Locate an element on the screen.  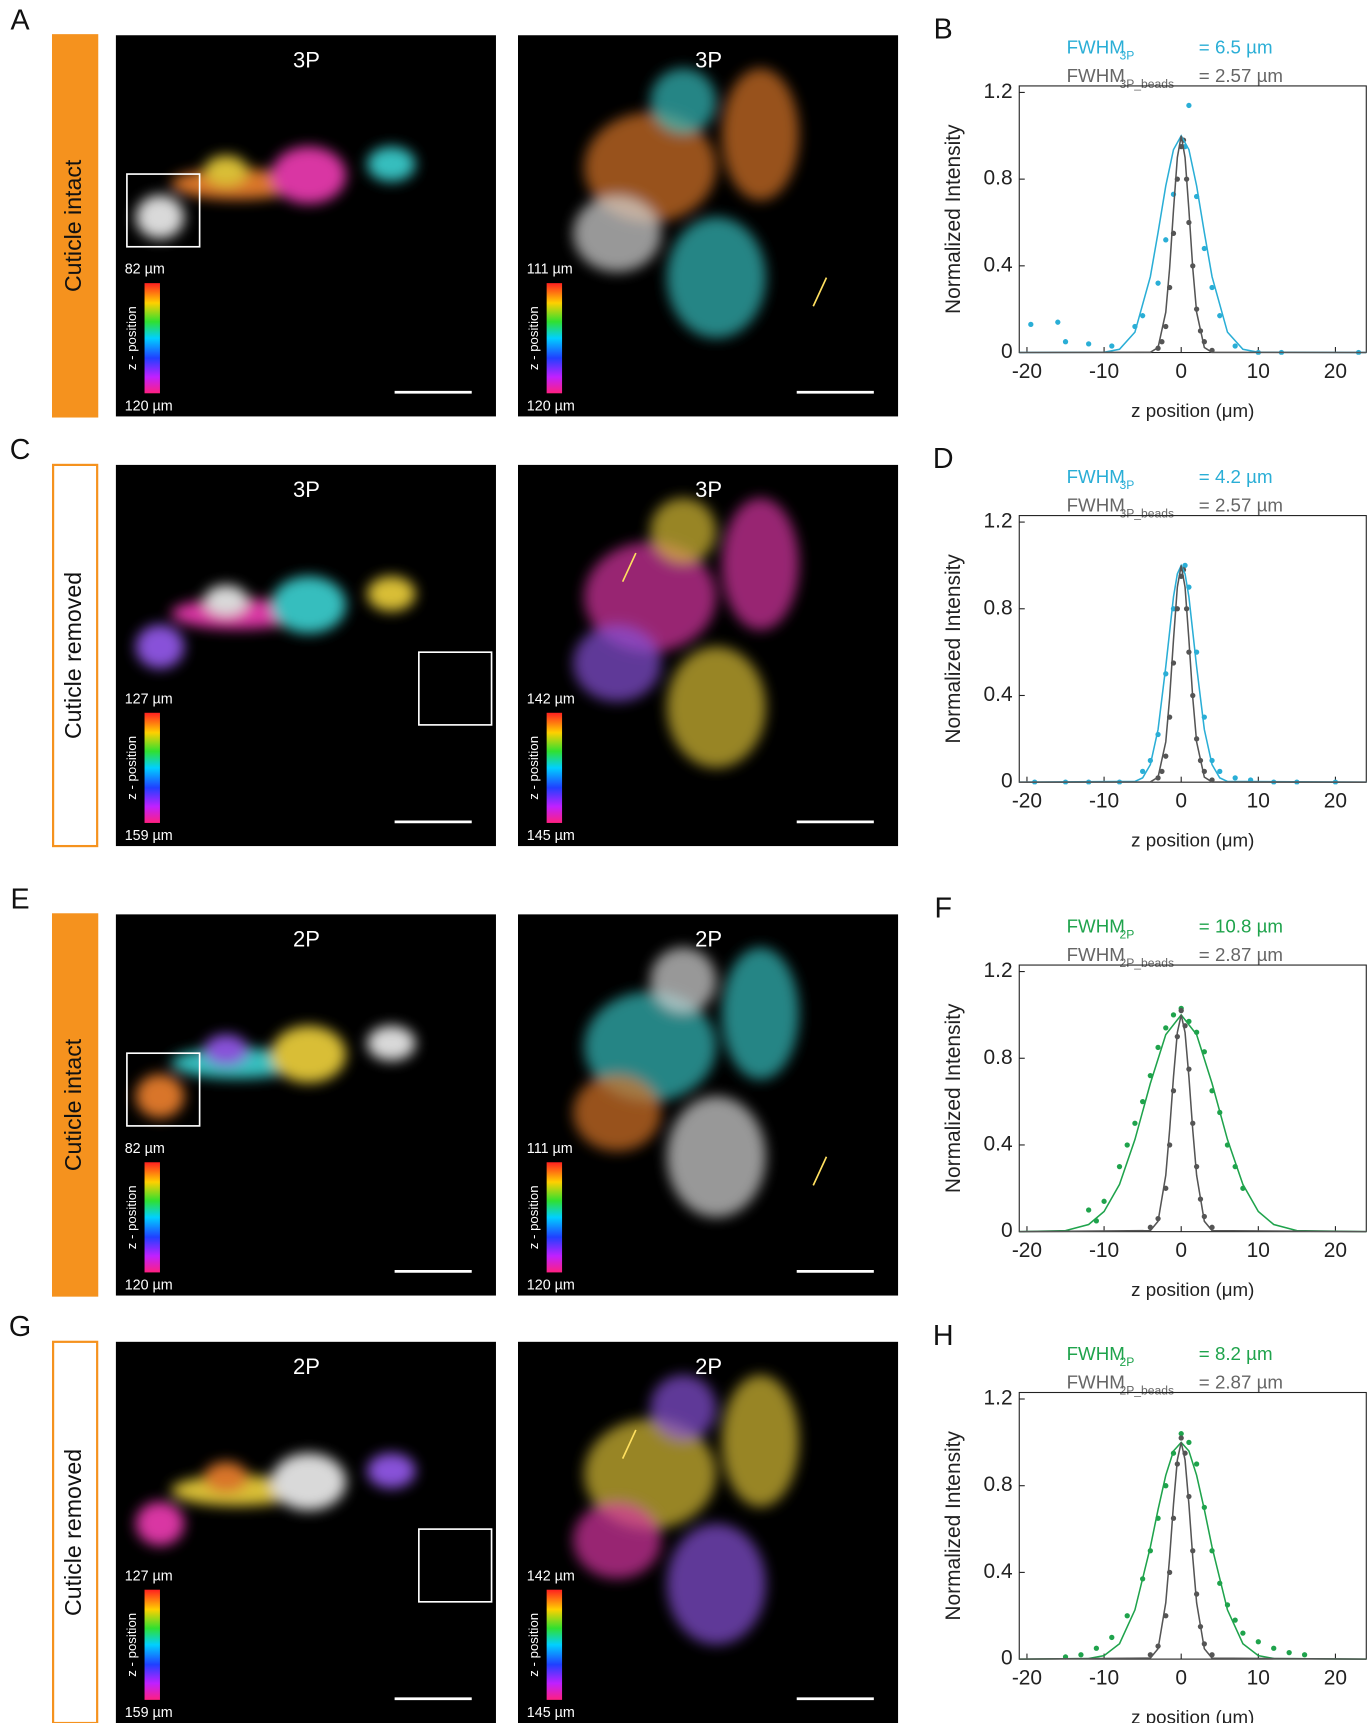
panel-letter: B is located at coordinates (943, 29).